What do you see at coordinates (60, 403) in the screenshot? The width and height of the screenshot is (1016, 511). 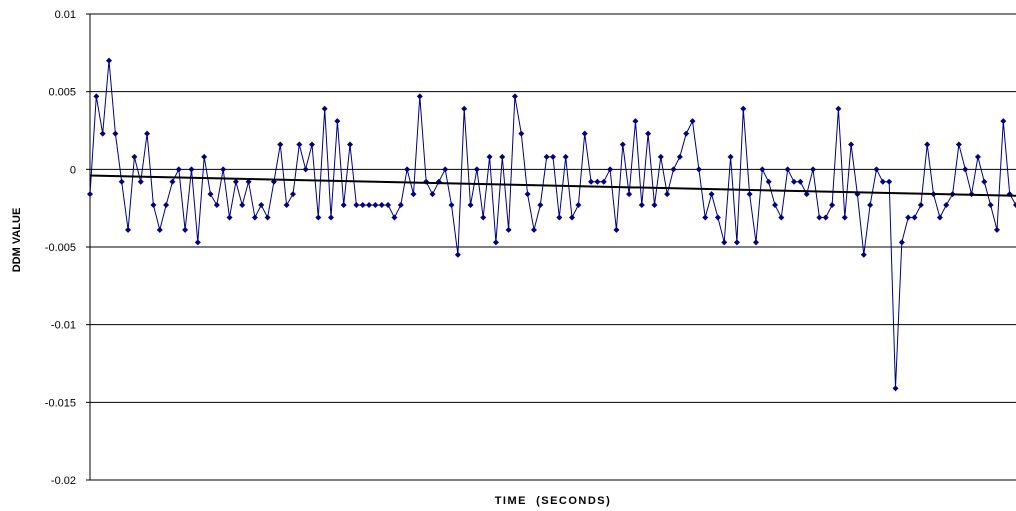 I see `y-tick-label: -0.015` at bounding box center [60, 403].